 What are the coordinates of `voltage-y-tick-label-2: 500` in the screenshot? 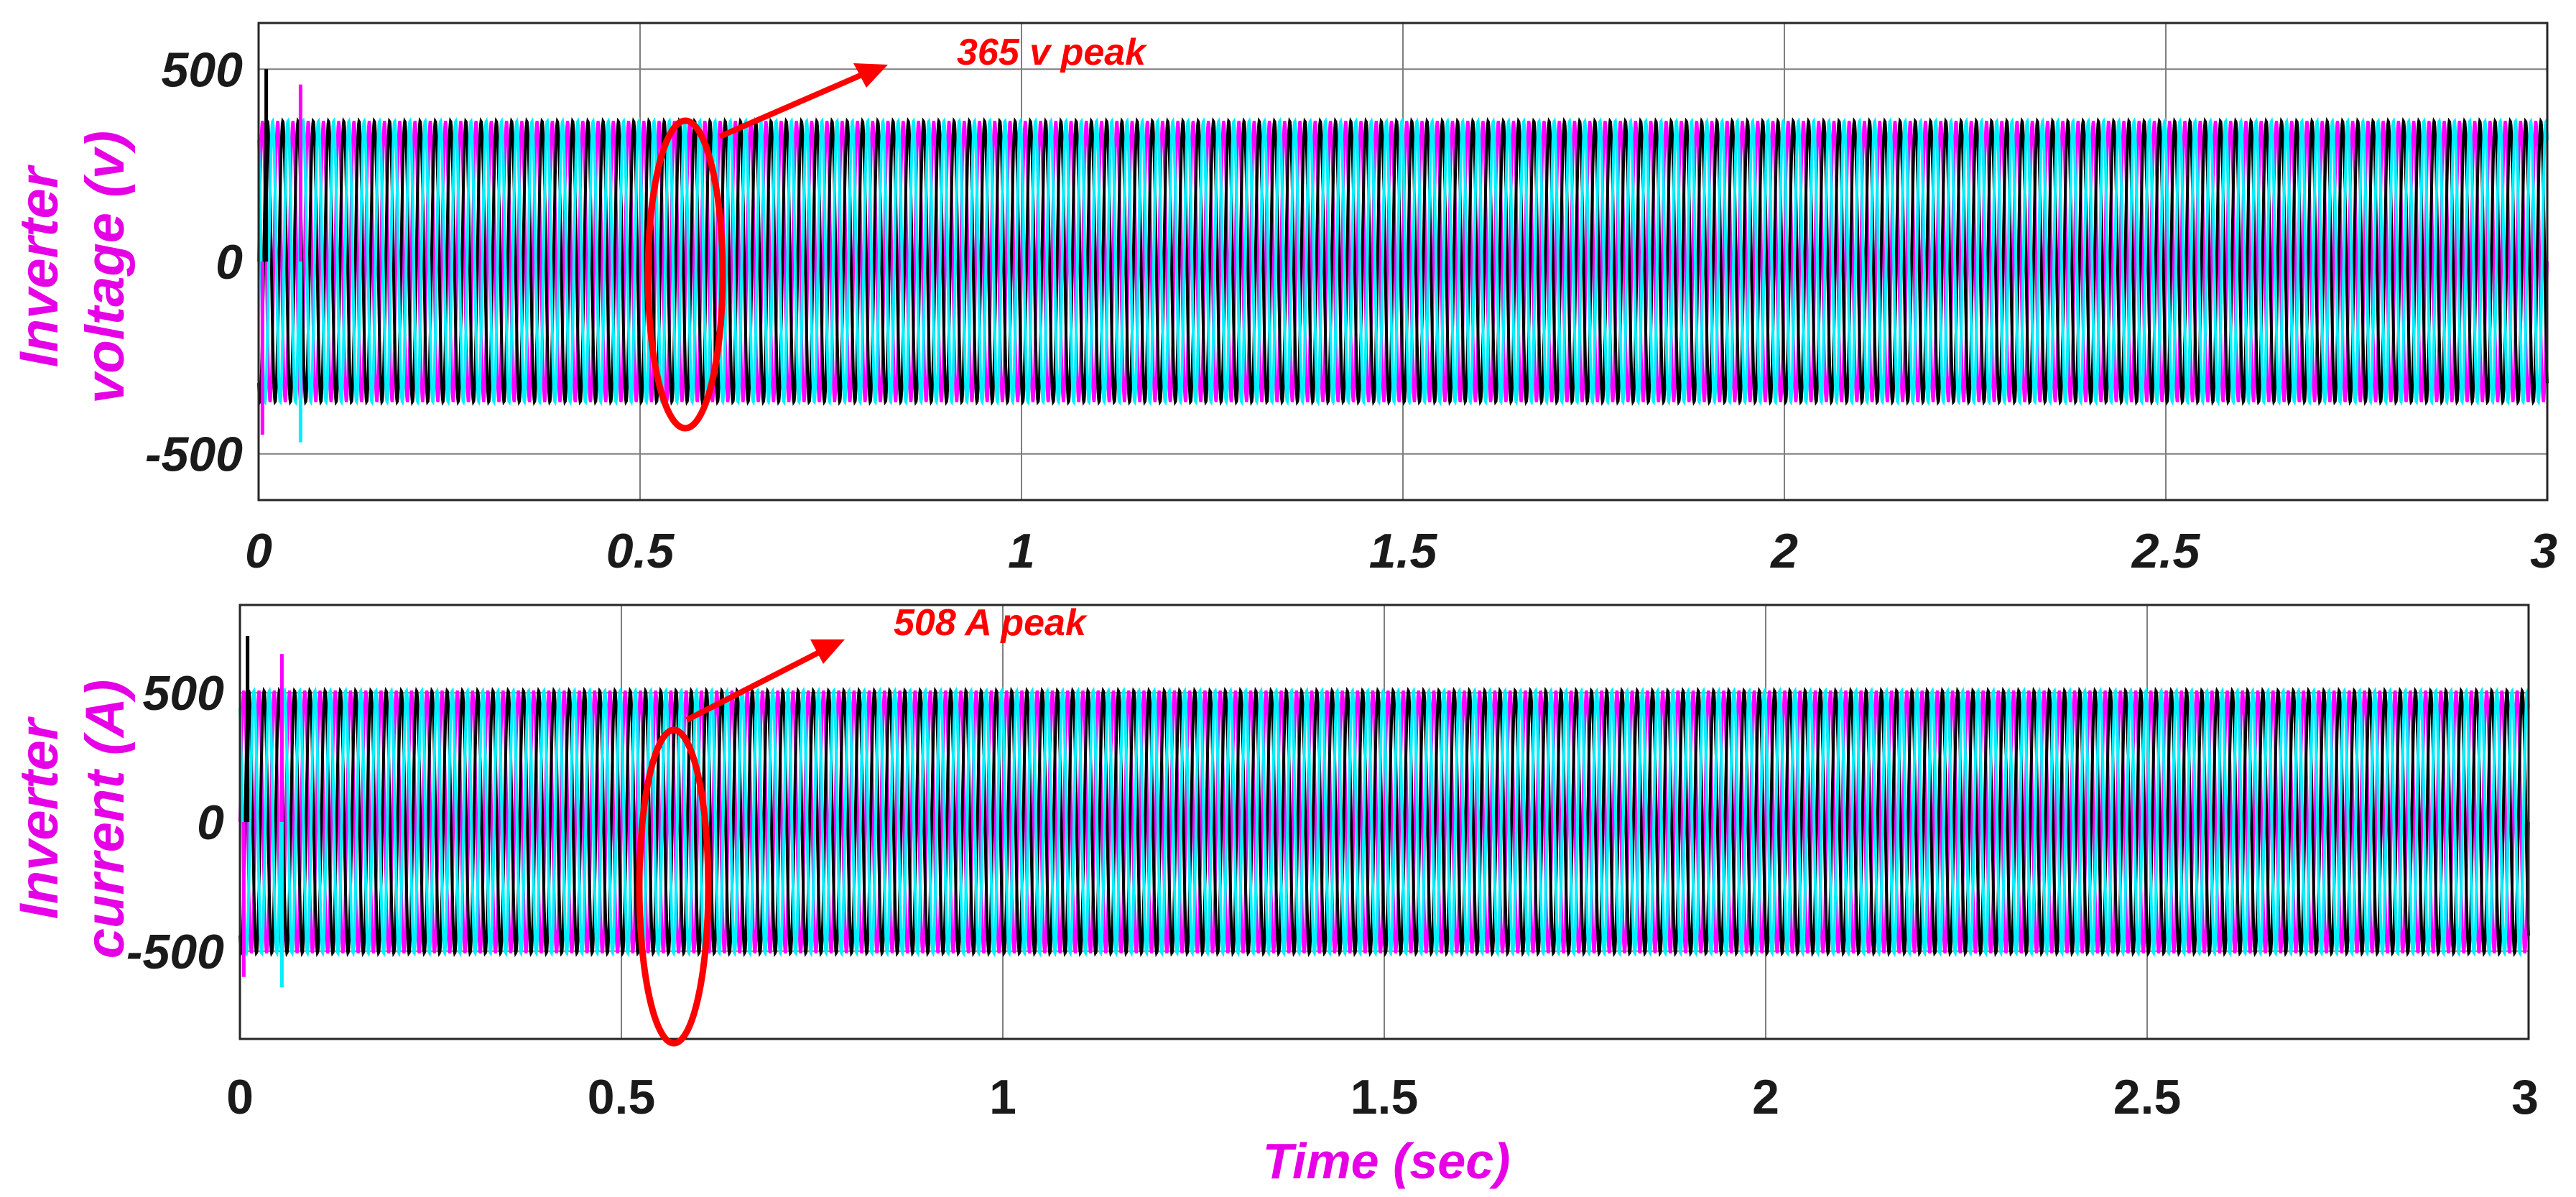 It's located at (203, 69).